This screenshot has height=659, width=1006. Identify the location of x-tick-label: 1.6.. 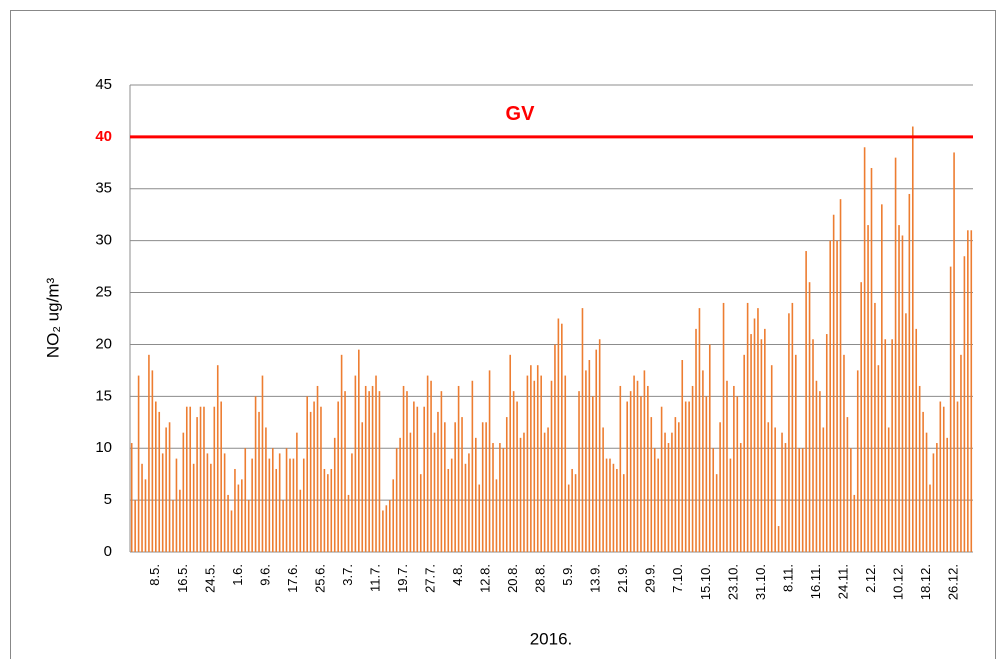
(237, 575).